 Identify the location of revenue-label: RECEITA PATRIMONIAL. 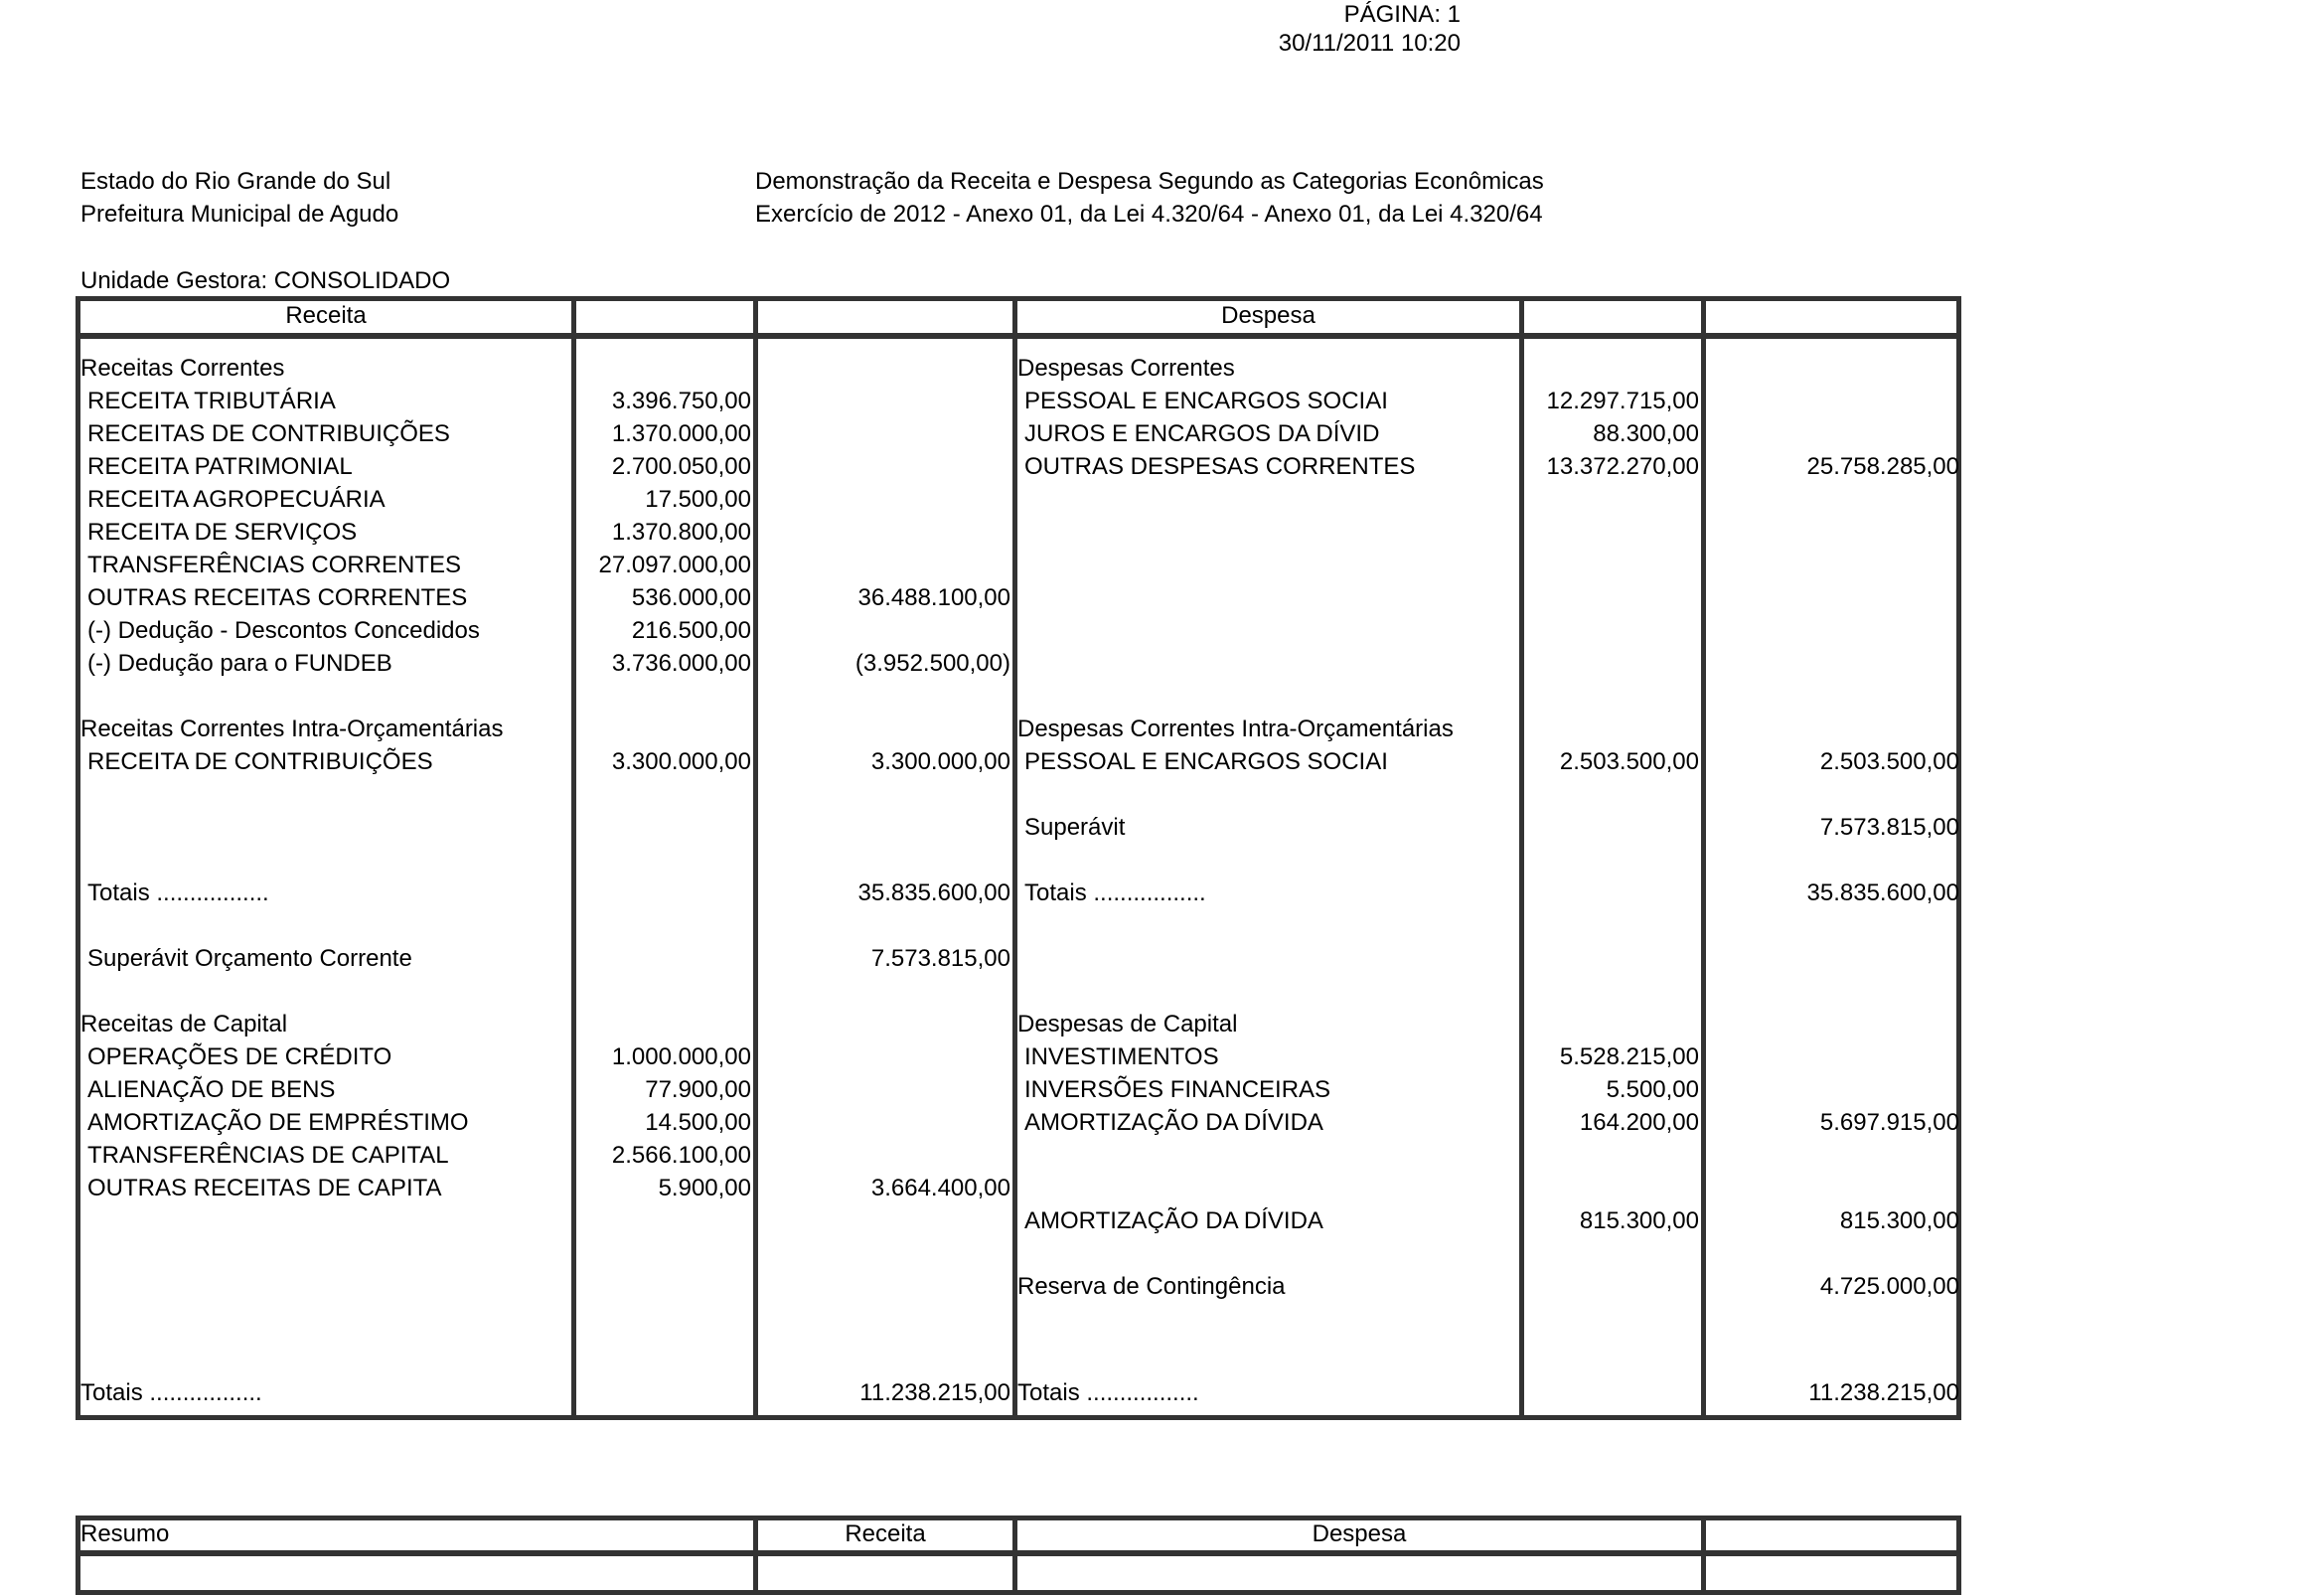
(220, 466).